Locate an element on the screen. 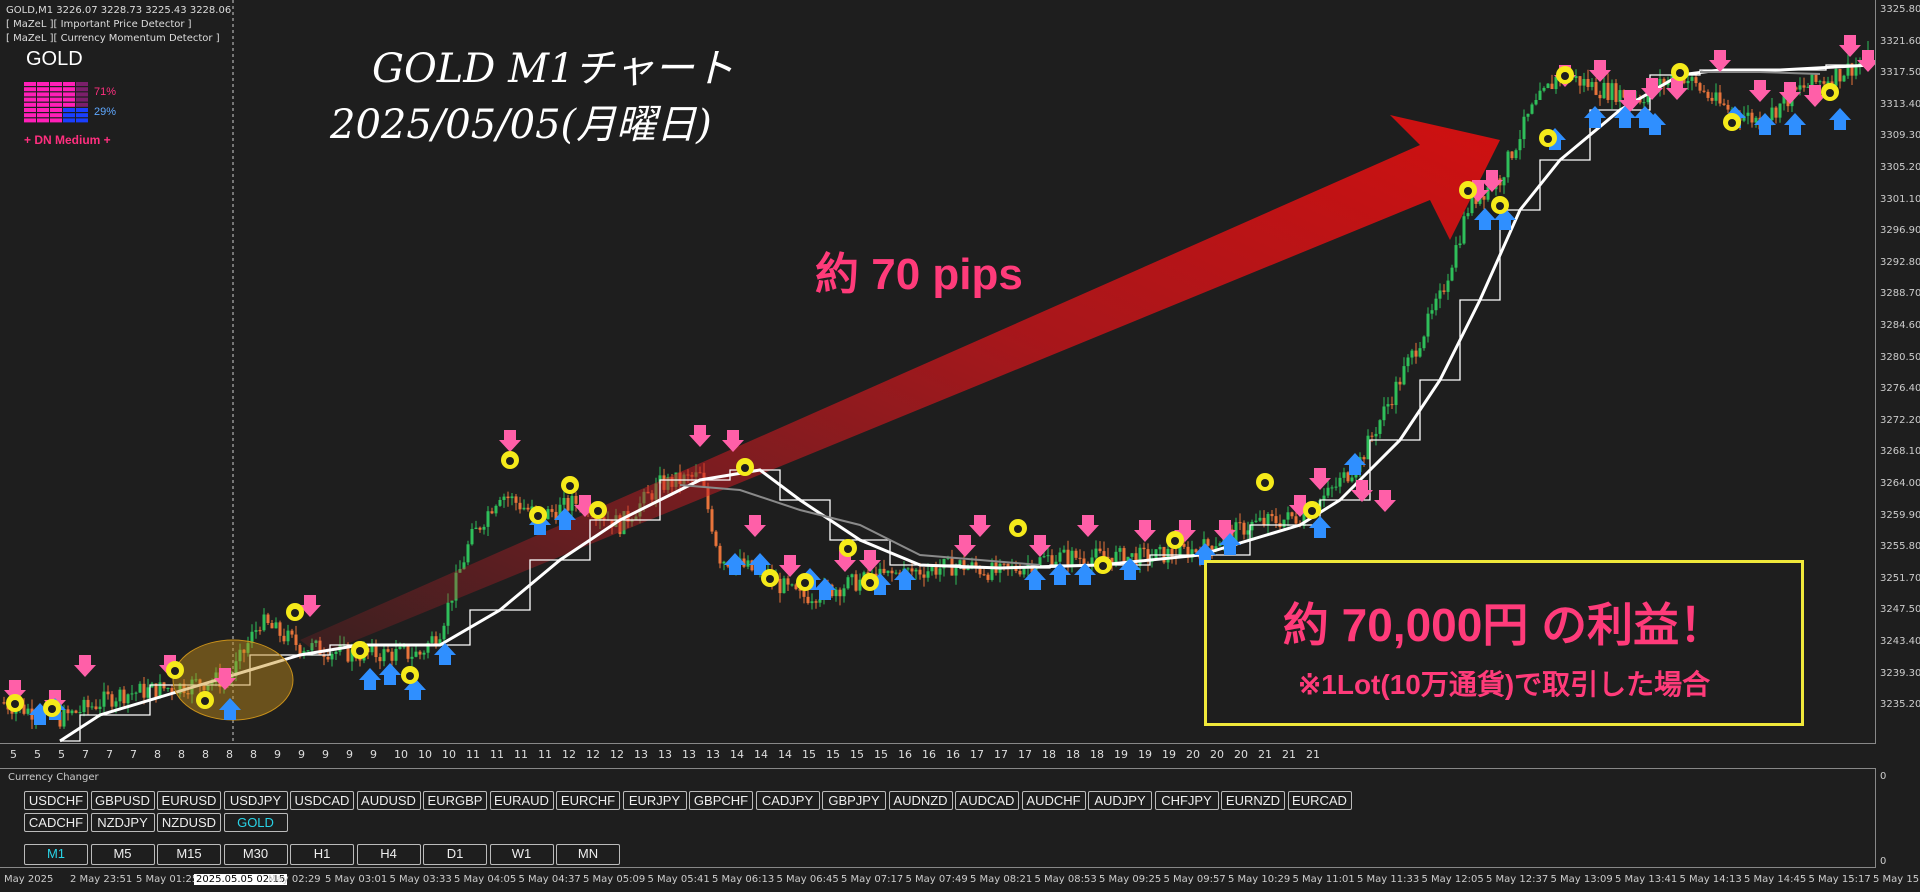 This screenshot has height=892, width=1920. pair-button-gbpusd: GBPUSD is located at coordinates (122, 800).